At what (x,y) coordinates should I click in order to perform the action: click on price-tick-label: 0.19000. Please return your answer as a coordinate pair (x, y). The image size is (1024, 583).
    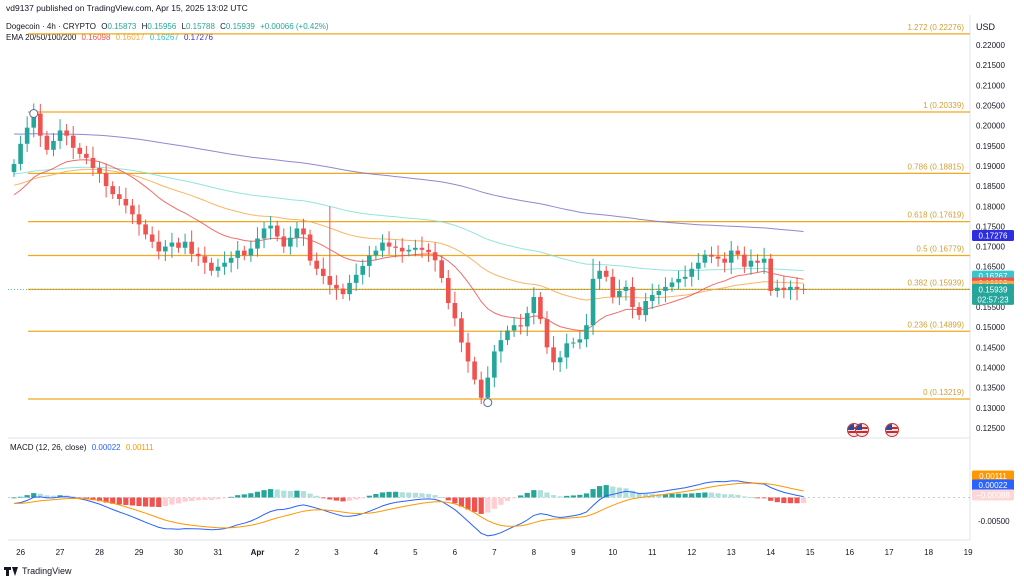
    Looking at the image, I should click on (990, 166).